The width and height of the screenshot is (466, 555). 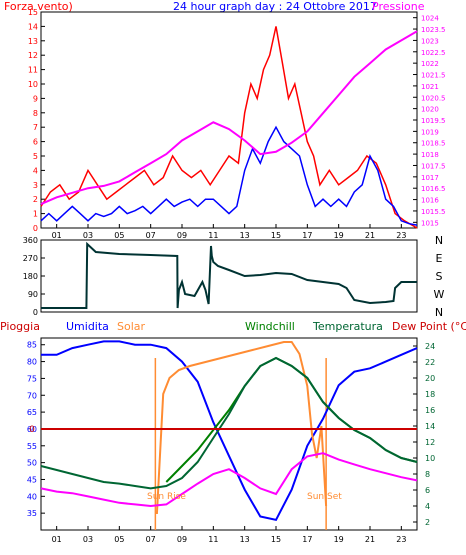 What do you see at coordinates (324, 497) in the screenshot?
I see `sunset-label: Sun Set` at bounding box center [324, 497].